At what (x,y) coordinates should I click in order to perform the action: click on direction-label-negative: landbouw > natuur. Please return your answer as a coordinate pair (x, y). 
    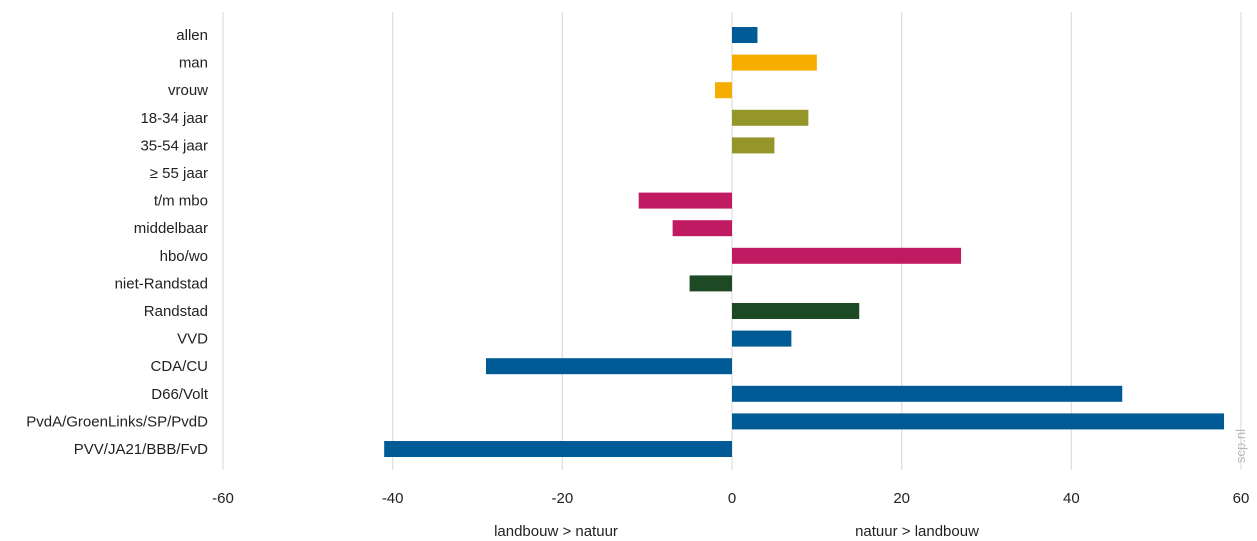
    Looking at the image, I should click on (556, 531).